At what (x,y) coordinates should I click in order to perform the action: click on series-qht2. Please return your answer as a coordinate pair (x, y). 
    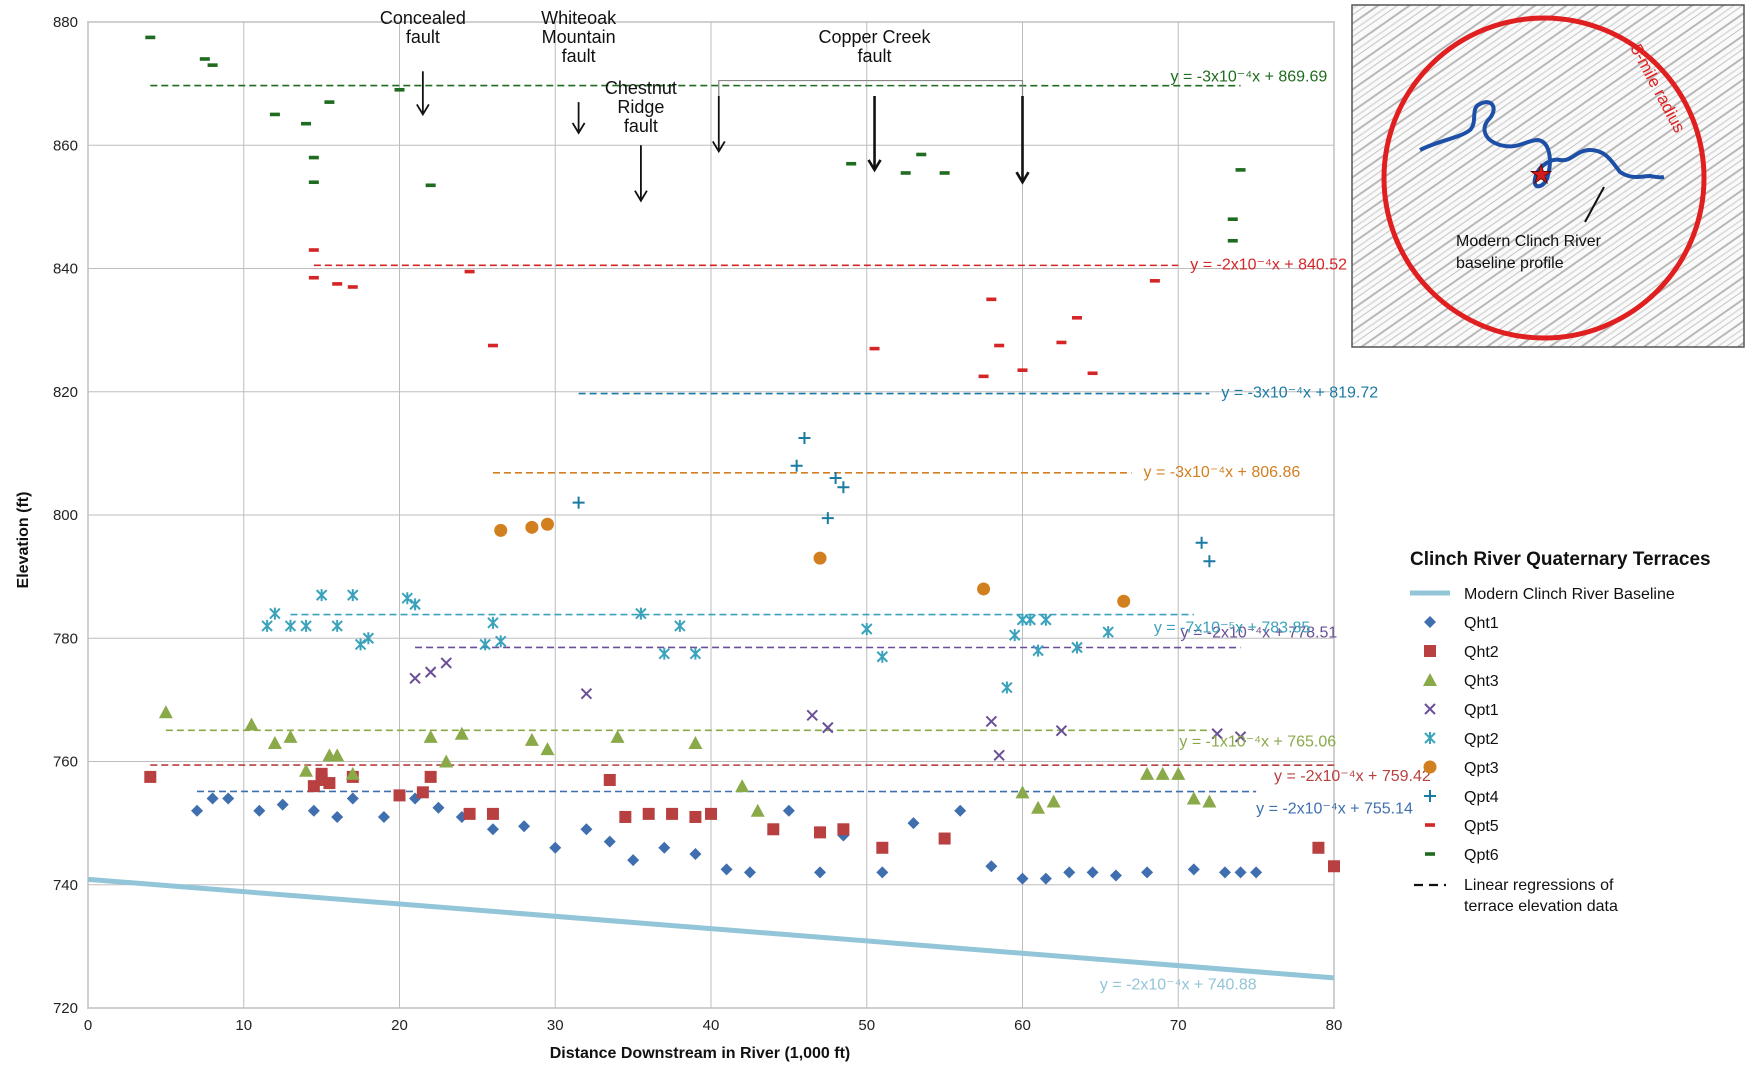
    Looking at the image, I should click on (742, 820).